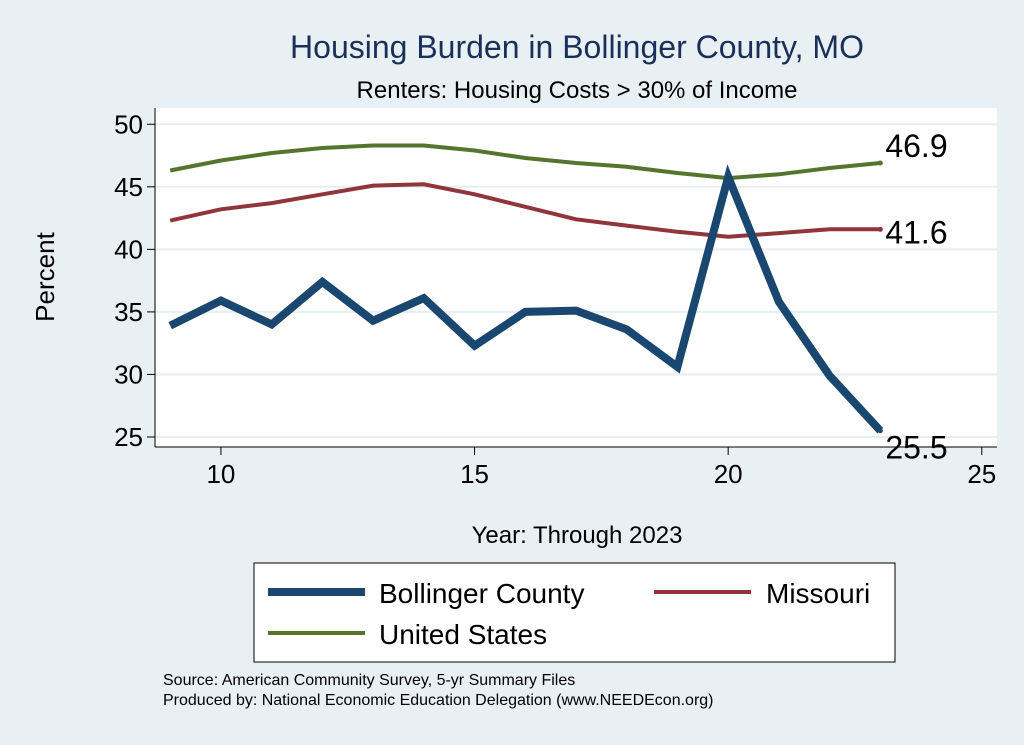 The image size is (1024, 745). I want to click on x-tick-label-20: 20, so click(728, 474).